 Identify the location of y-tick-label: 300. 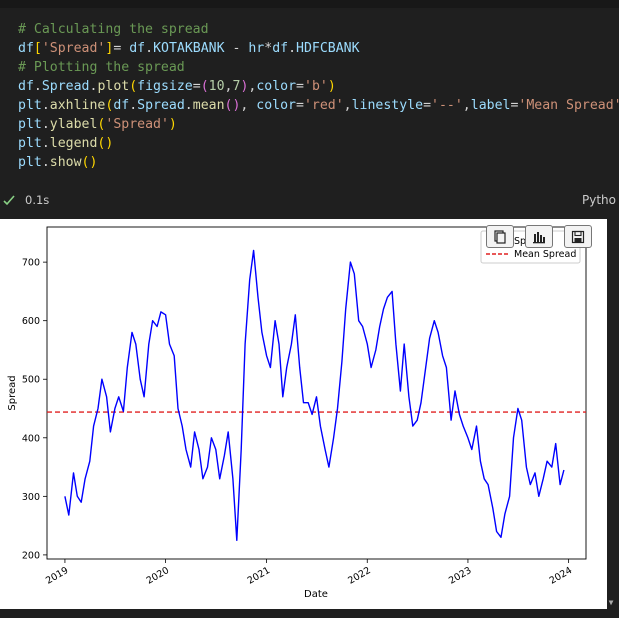
(31, 497).